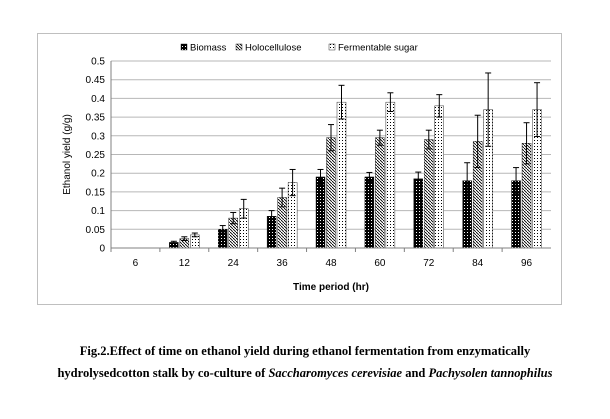 The image size is (610, 419). What do you see at coordinates (208, 48) in the screenshot?
I see `legend-label: Biomass` at bounding box center [208, 48].